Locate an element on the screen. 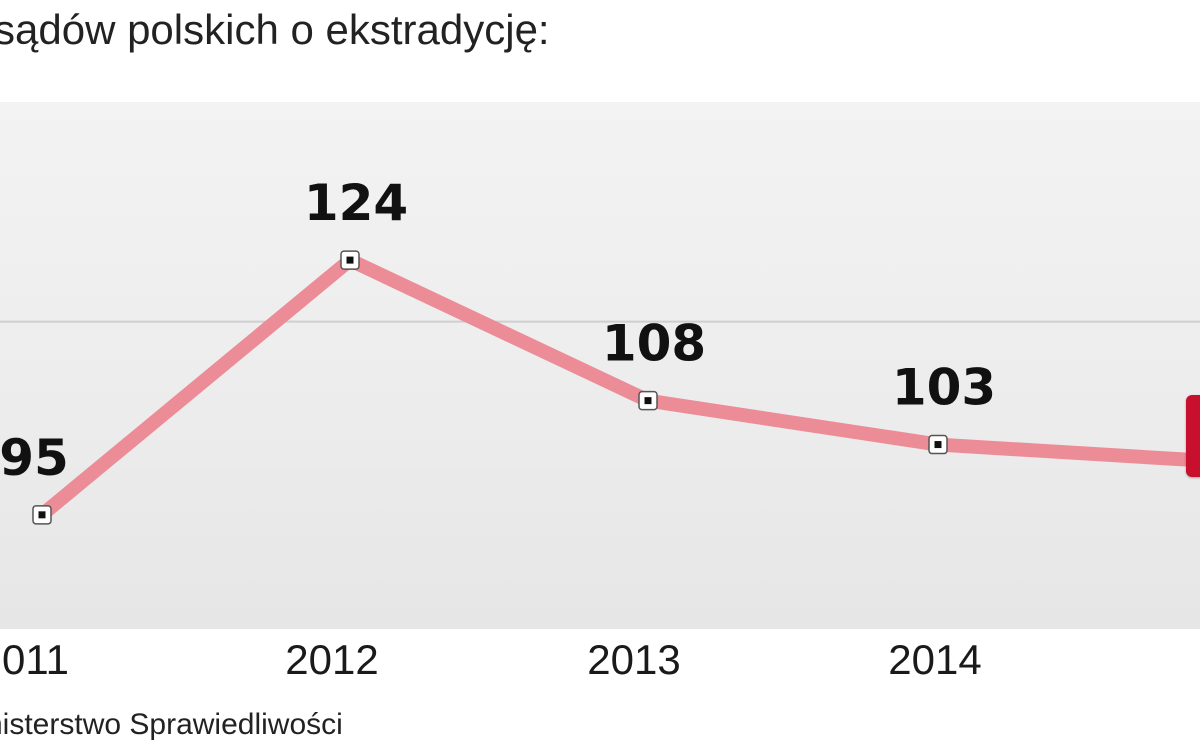 Image resolution: width=1200 pixels, height=750 pixels. red-badge-icon is located at coordinates (1193, 436).